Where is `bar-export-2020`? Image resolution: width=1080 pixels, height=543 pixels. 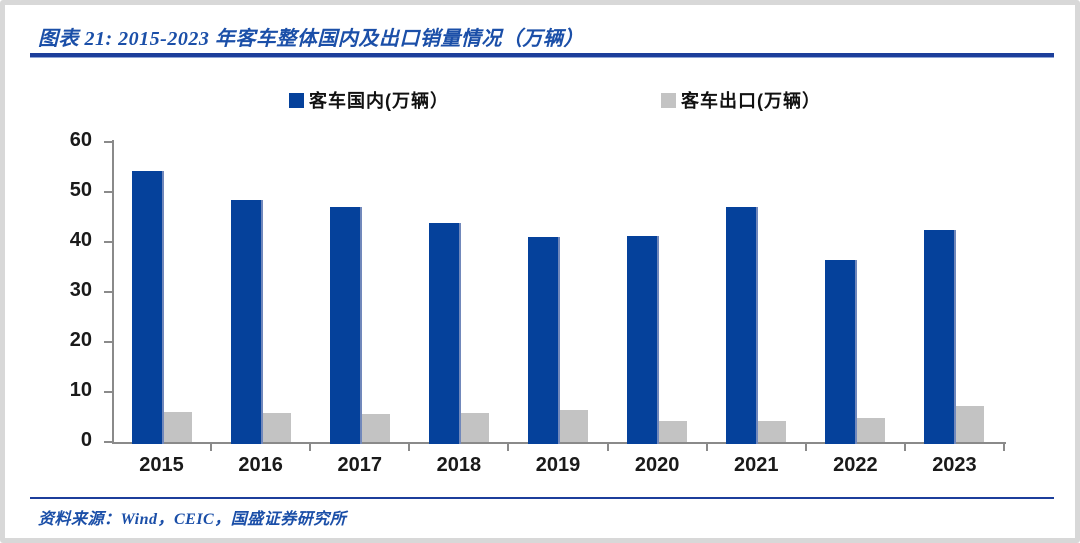 bar-export-2020 is located at coordinates (673, 431).